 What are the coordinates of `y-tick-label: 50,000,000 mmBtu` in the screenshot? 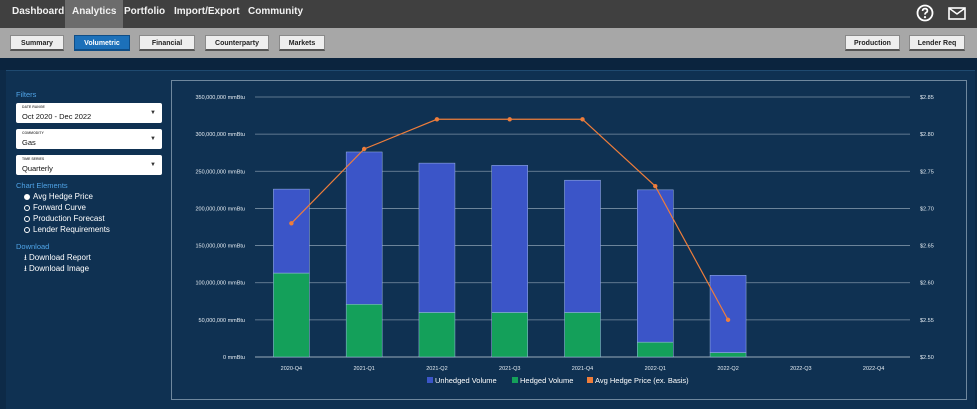 It's located at (222, 321).